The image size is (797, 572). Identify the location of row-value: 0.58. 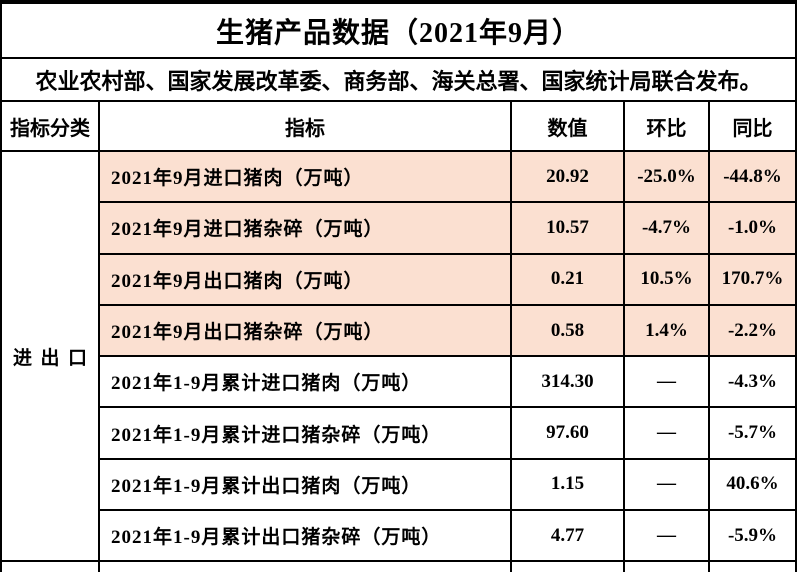
(568, 331).